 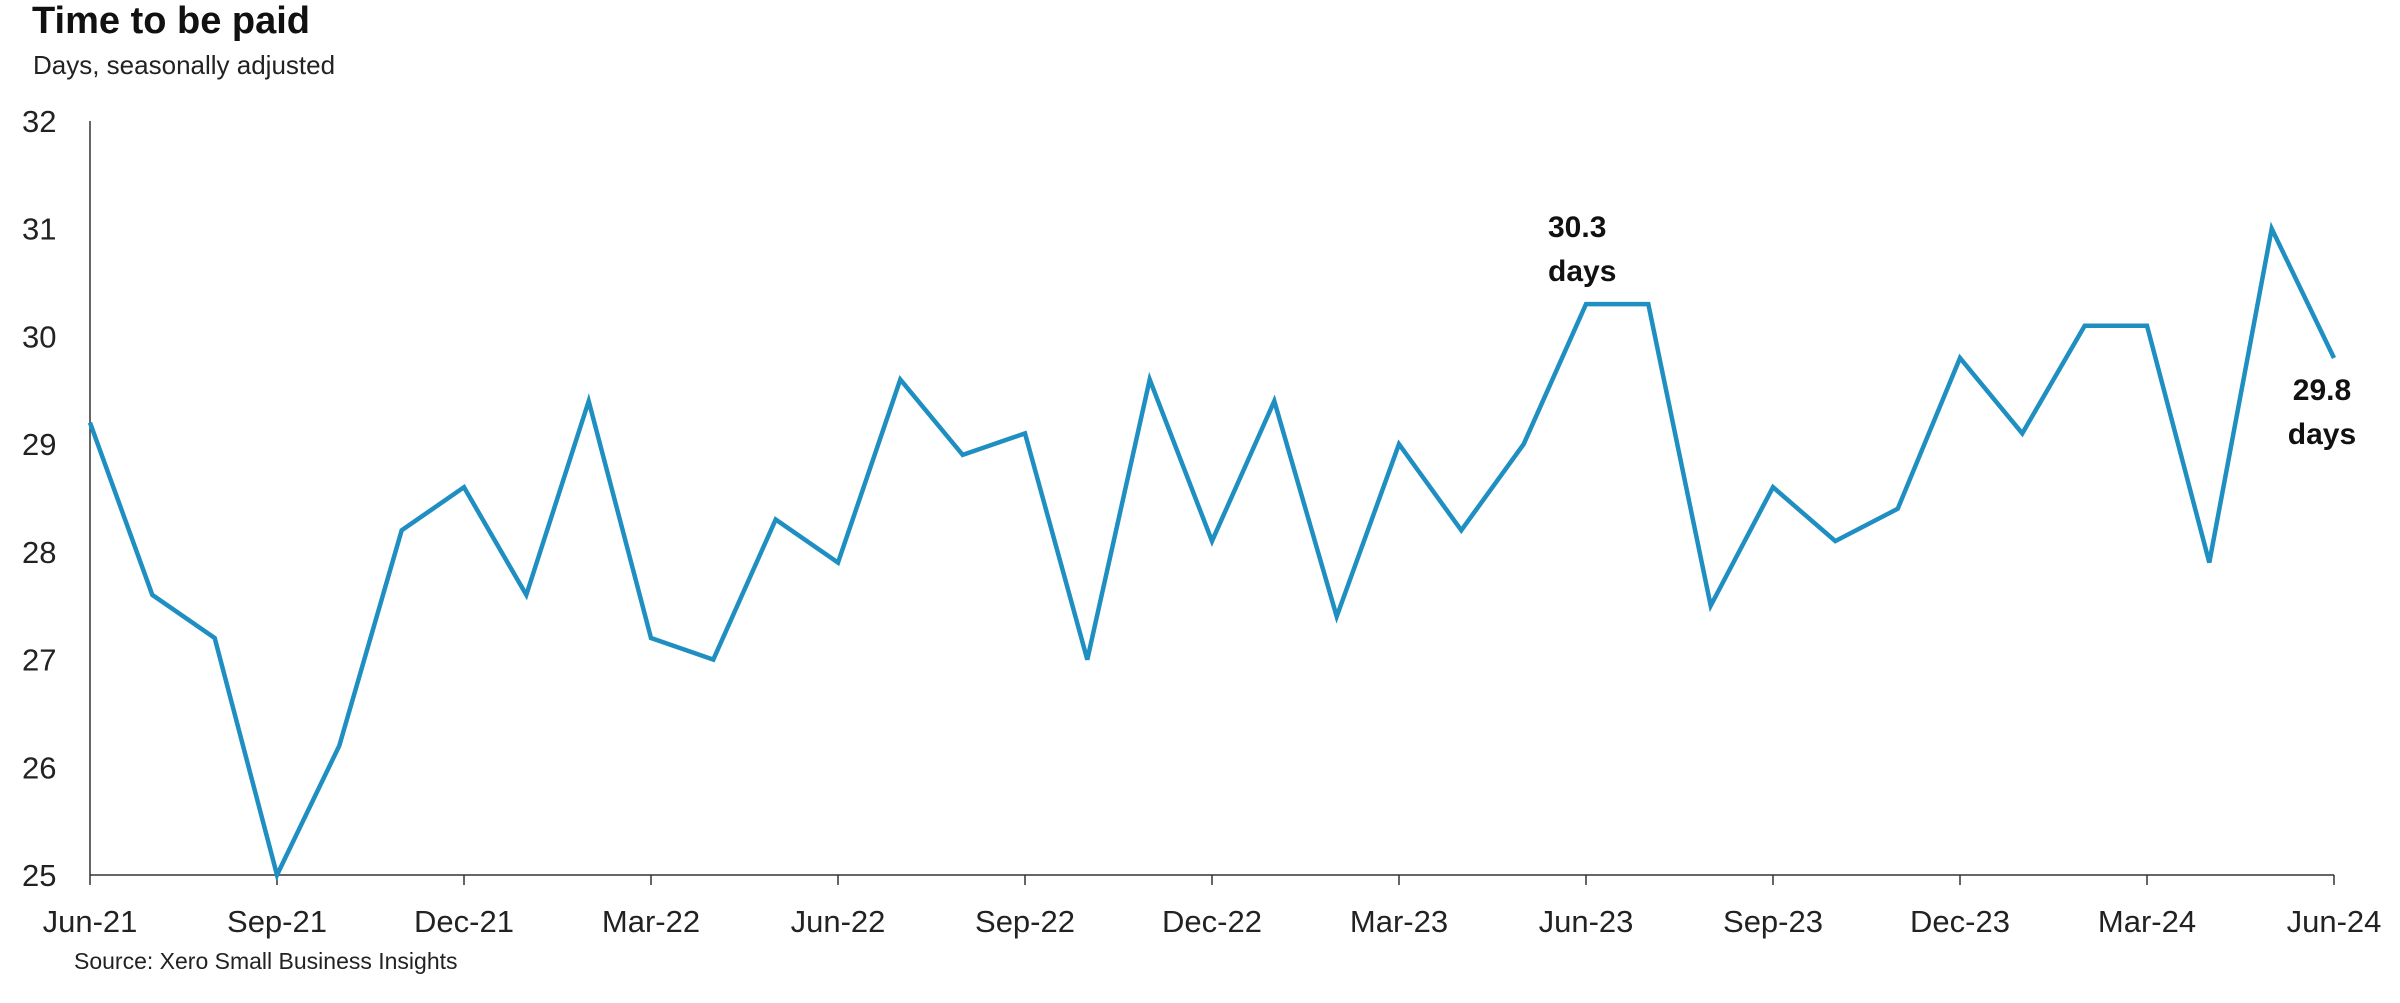 I want to click on x-tick-label: Jun-24, so click(x=2334, y=921).